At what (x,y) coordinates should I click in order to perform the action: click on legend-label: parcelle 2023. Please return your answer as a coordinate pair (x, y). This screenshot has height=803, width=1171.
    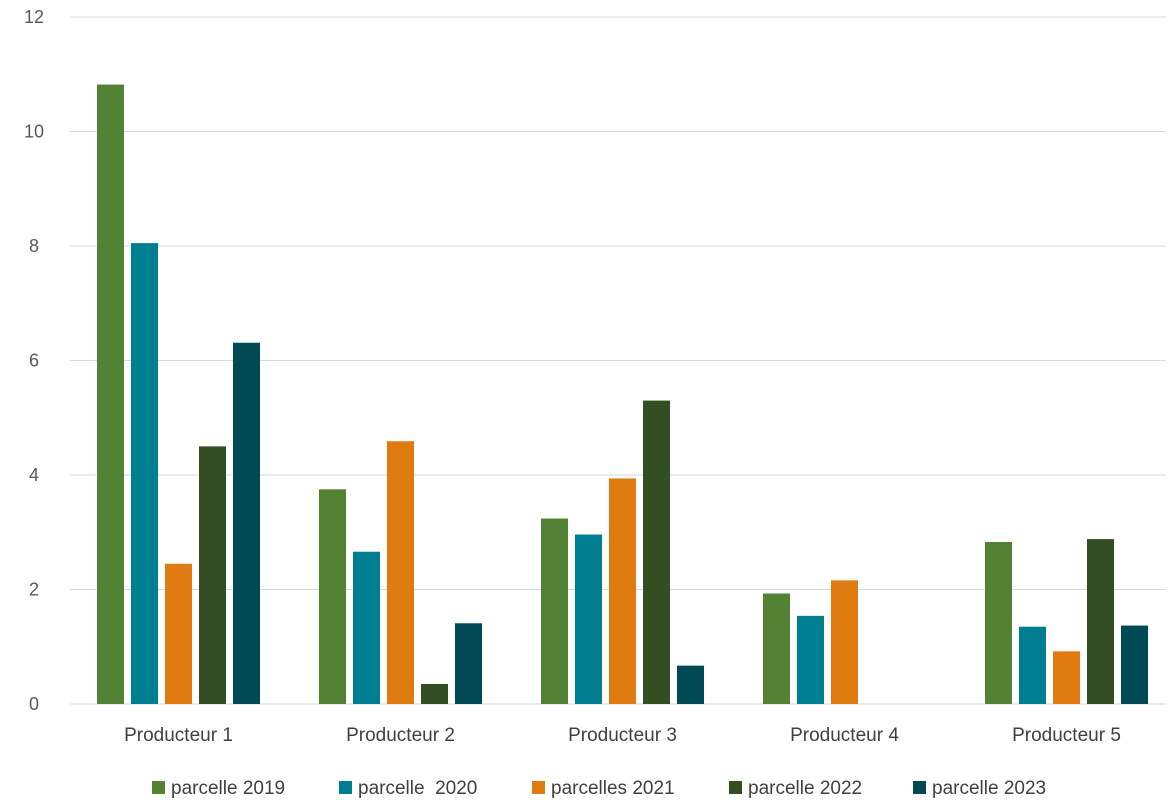
    Looking at the image, I should click on (989, 788).